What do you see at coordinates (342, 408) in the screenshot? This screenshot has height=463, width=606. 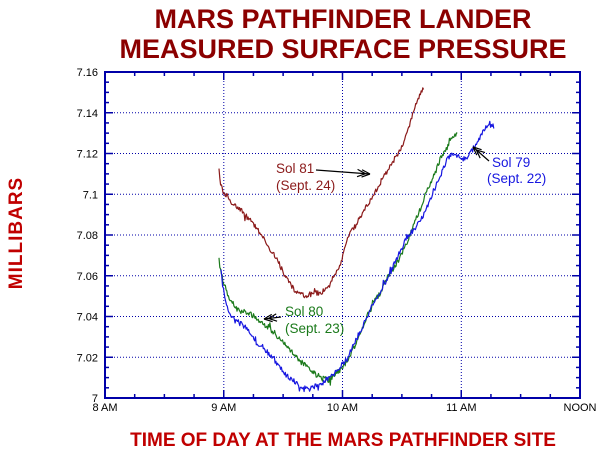 I see `x-tick-label: 10 AM` at bounding box center [342, 408].